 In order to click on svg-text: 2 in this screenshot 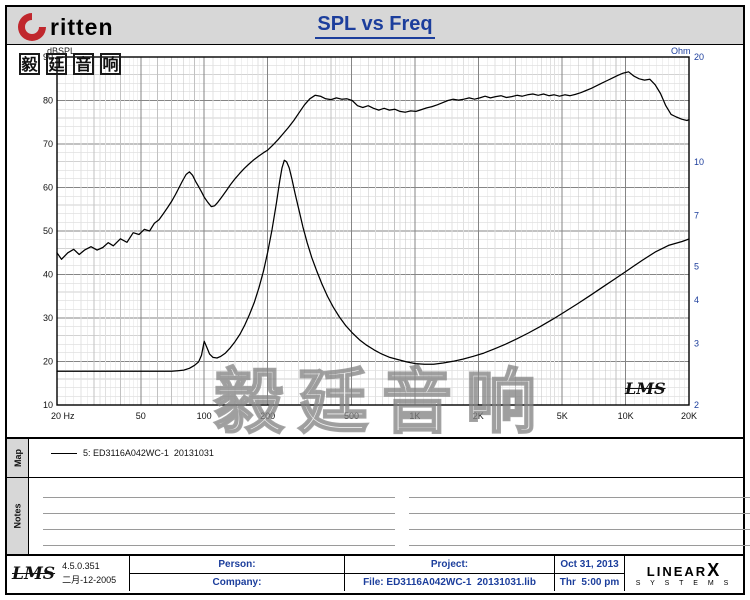, I will do `click(696, 405)`.